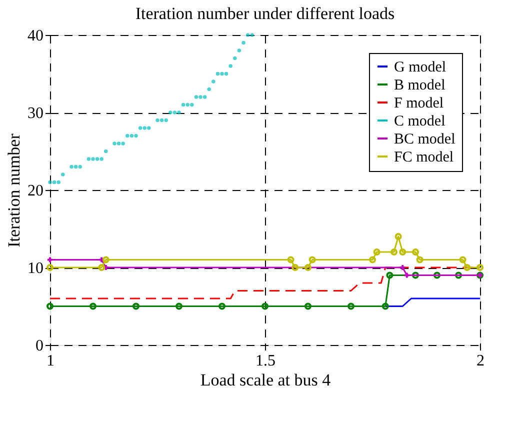  Describe the element at coordinates (420, 122) in the screenshot. I see `legend-label: C model` at that location.